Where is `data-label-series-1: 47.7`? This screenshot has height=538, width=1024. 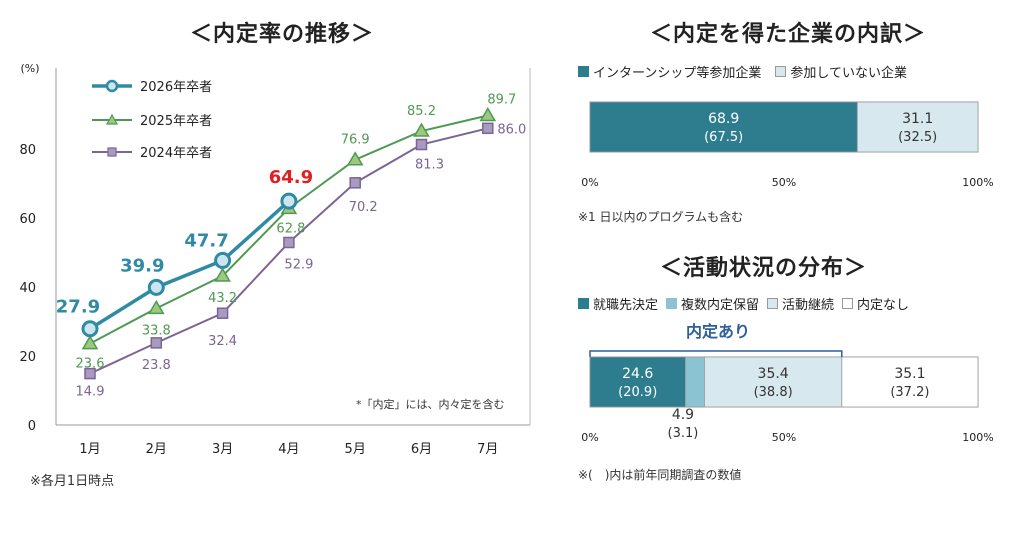
data-label-series-1: 47.7 is located at coordinates (206, 240).